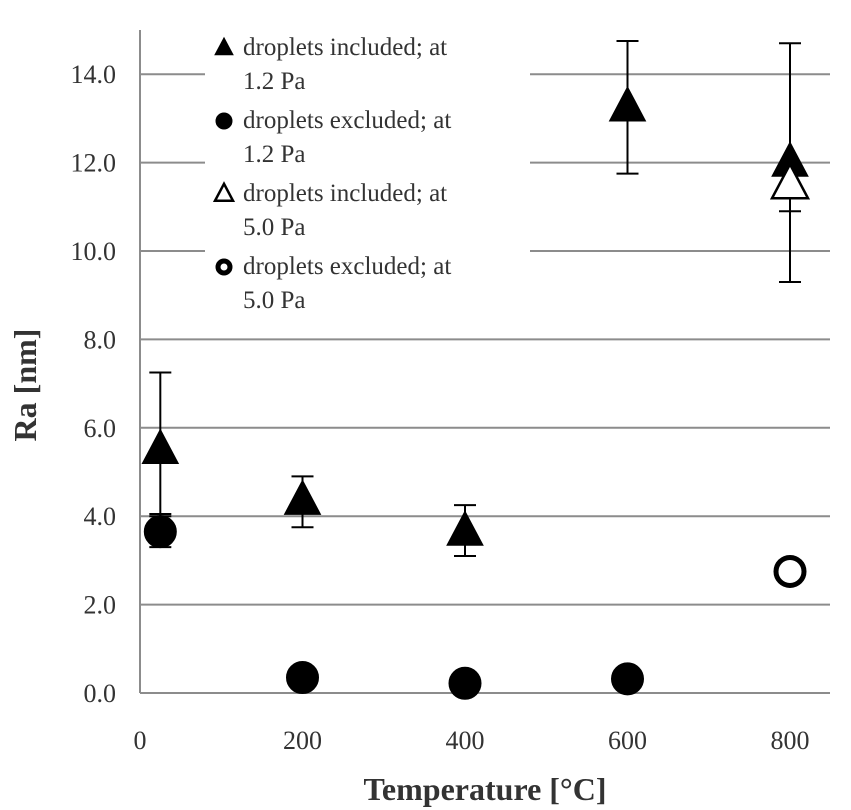 This screenshot has height=810, width=851. What do you see at coordinates (25, 385) in the screenshot?
I see `y-axis-title: Ra [nm]` at bounding box center [25, 385].